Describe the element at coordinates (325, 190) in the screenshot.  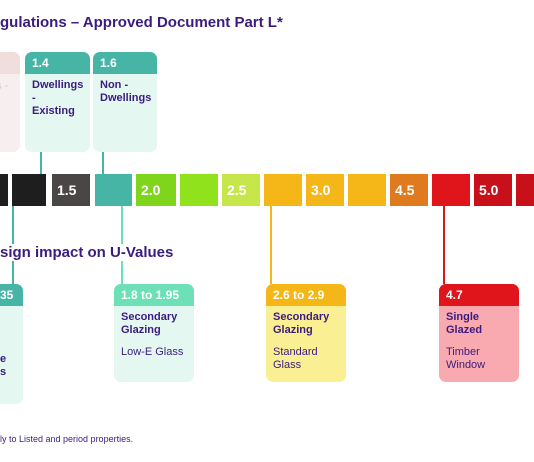
I see `scale-segment-3-0: 3.0` at that location.